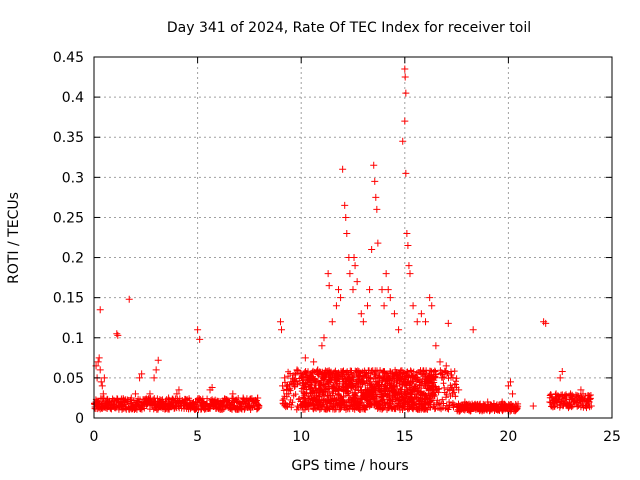 This screenshot has width=640, height=480. What do you see at coordinates (73, 178) in the screenshot?
I see `y-tick-label: 0.3` at bounding box center [73, 178].